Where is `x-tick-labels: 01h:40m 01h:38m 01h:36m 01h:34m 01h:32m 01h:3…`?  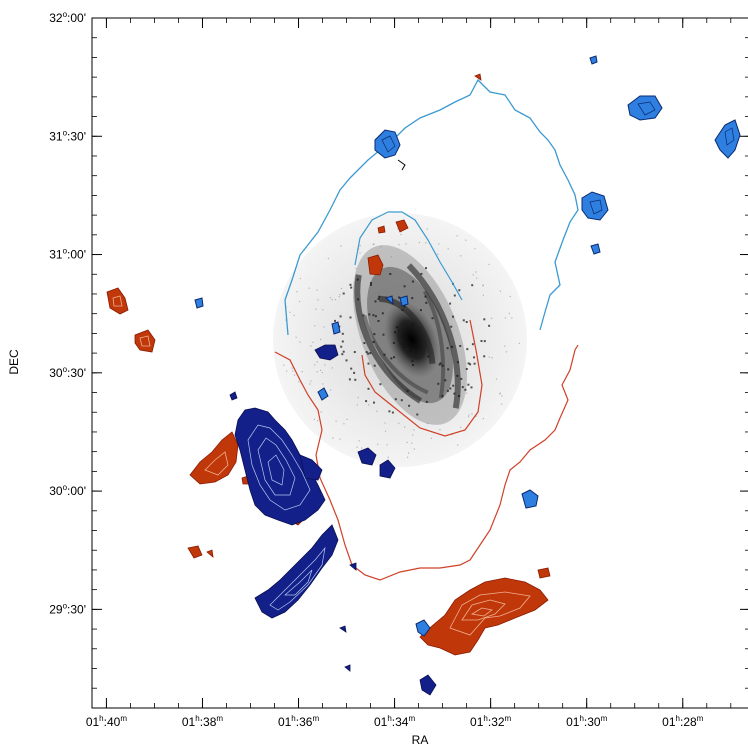
x-tick-labels: 01h:40m 01h:38m 01h:36m 01h:34m 01h:32m 01h:3… is located at coordinates (395, 721).